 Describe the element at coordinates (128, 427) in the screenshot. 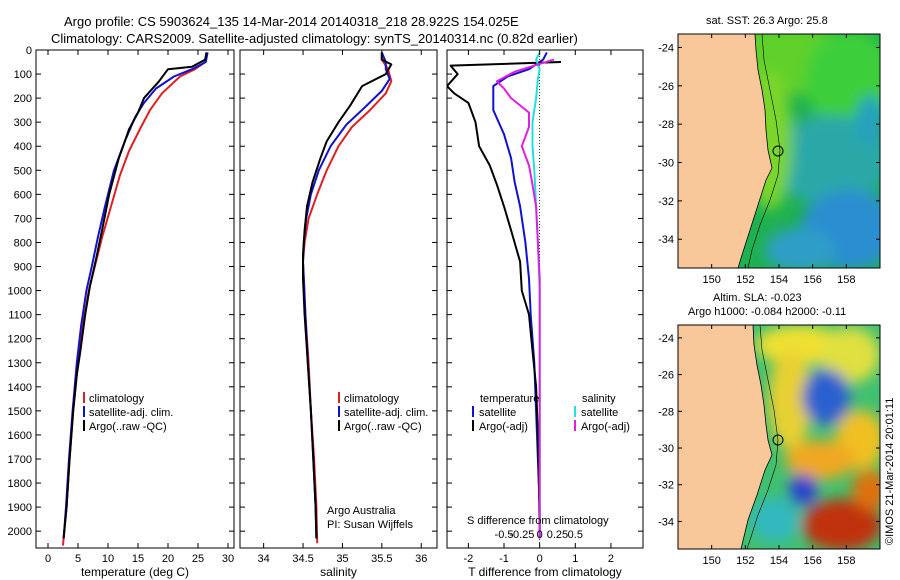

I see `legend-label-argo: Argo(..raw -QC)` at that location.